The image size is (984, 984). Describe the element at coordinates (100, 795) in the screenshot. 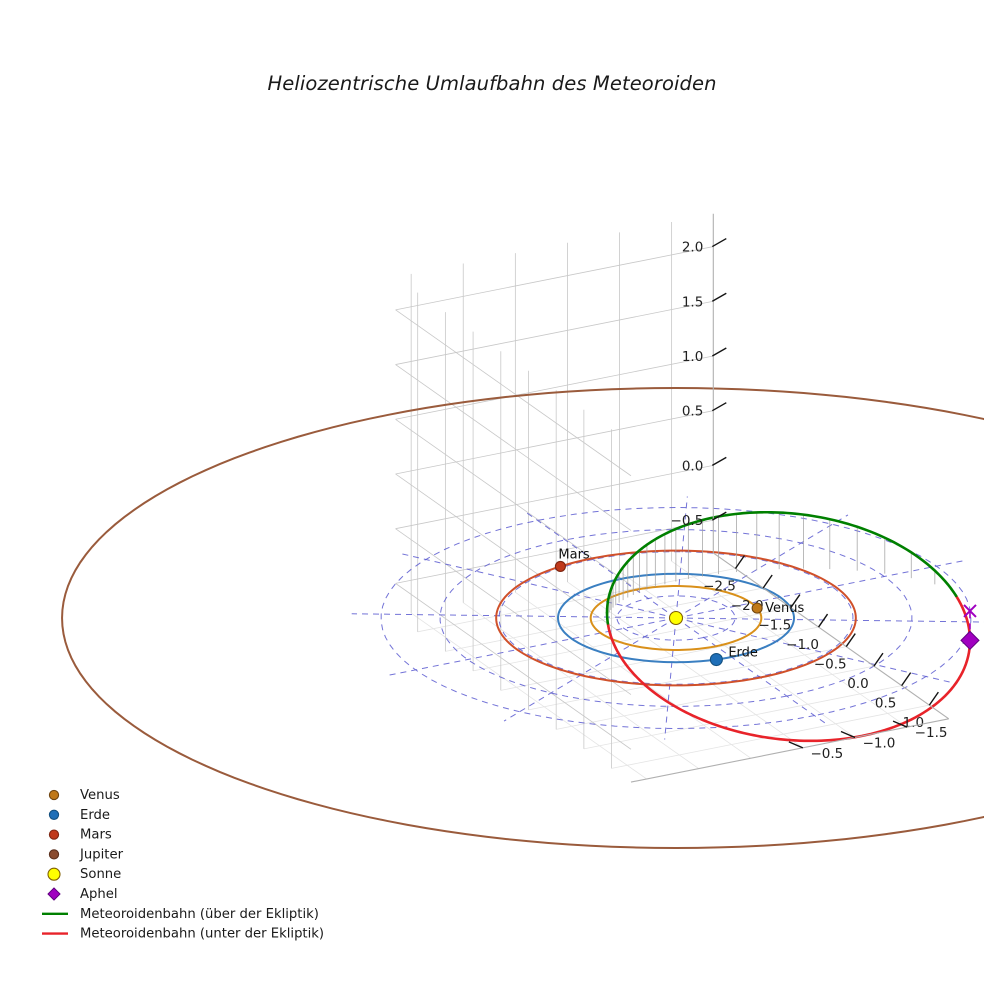

I see `legend-label: Venus` at that location.